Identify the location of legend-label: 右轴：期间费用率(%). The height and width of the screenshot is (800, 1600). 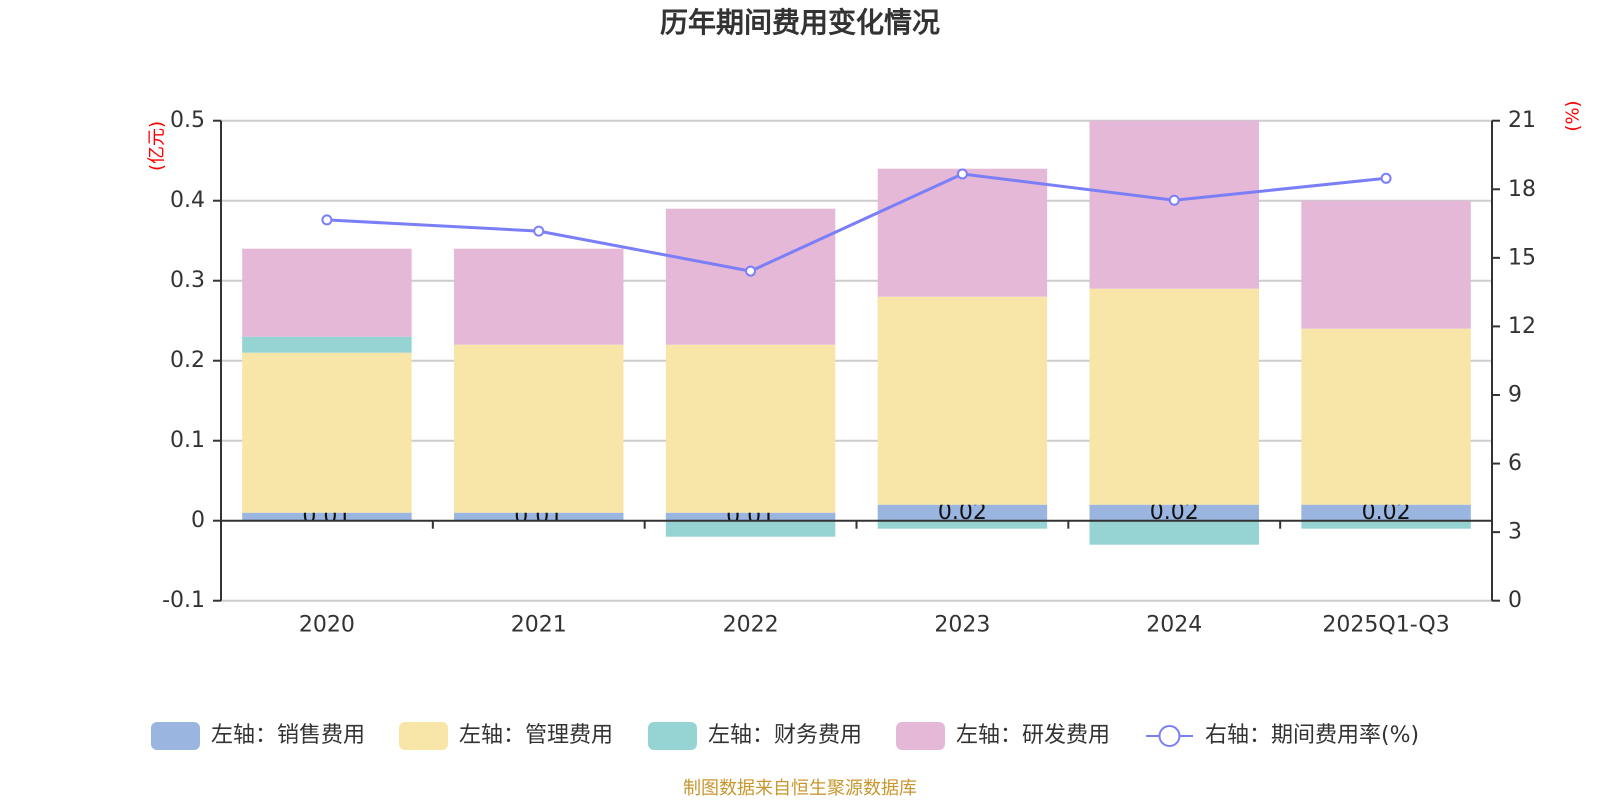
(1312, 735).